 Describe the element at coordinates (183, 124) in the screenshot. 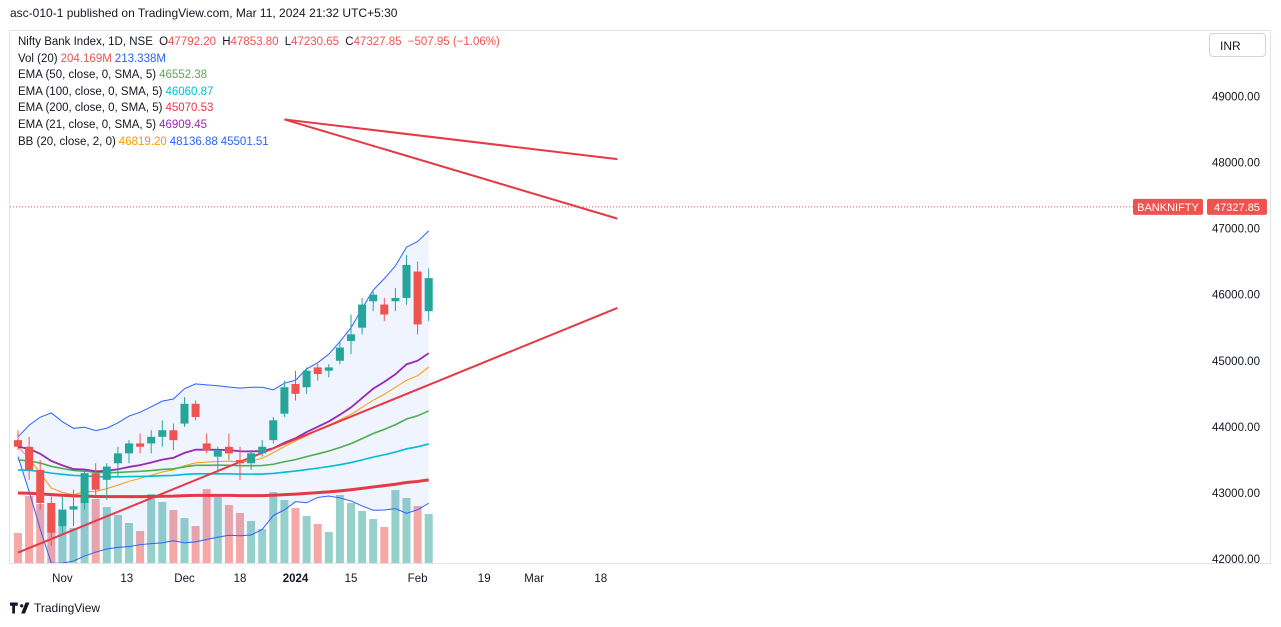

I see `indicator-value: 46909.45` at that location.